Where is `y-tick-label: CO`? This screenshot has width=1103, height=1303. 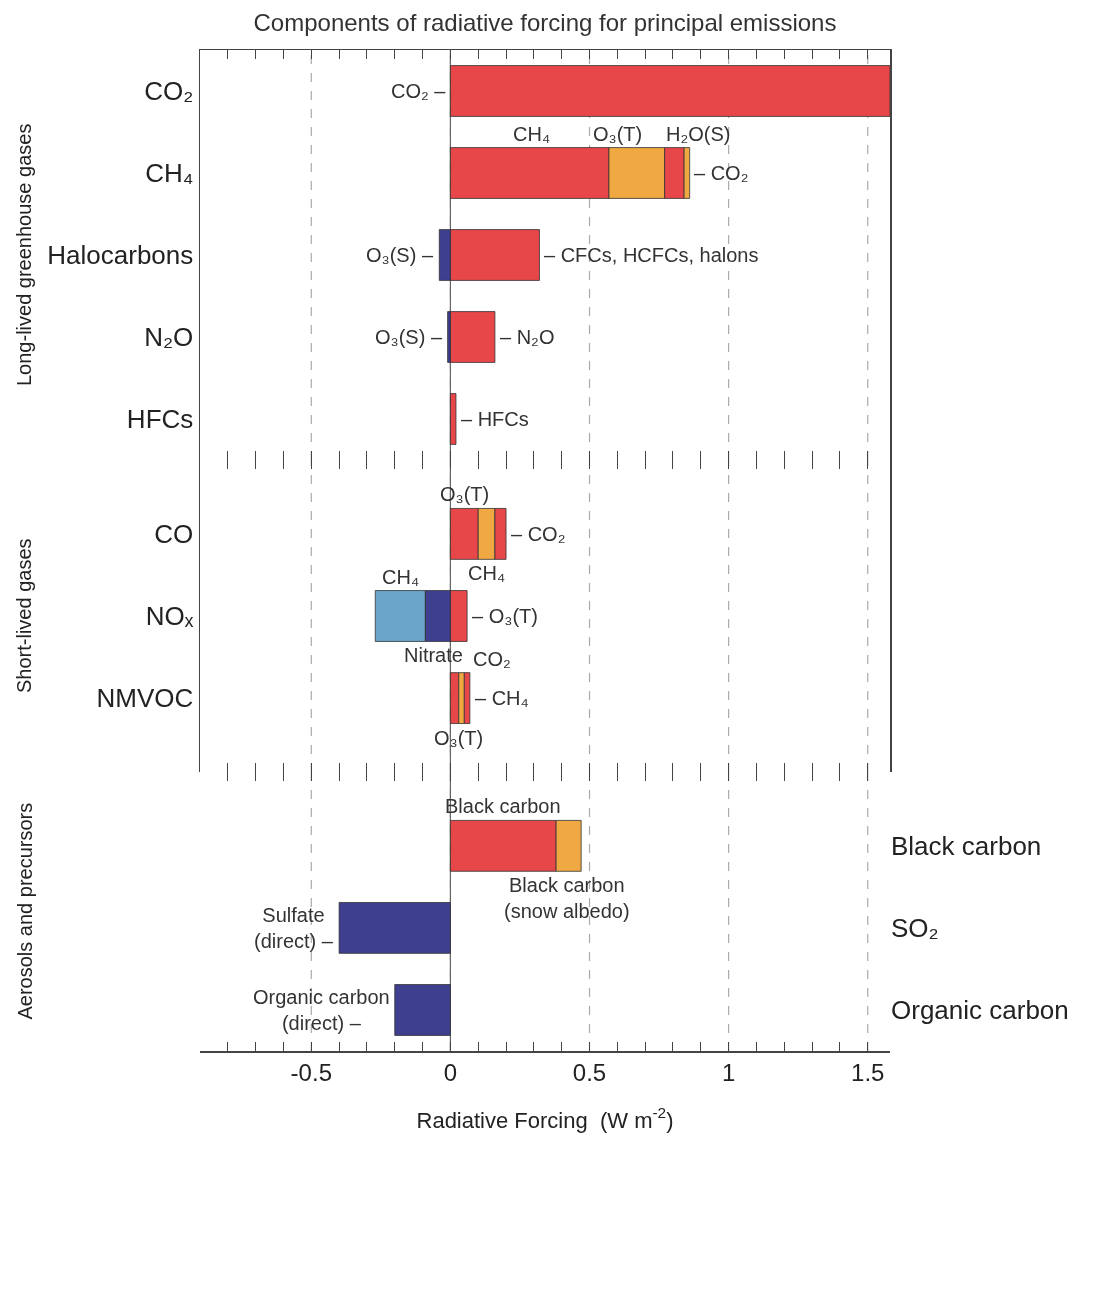
y-tick-label: CO is located at coordinates (174, 533).